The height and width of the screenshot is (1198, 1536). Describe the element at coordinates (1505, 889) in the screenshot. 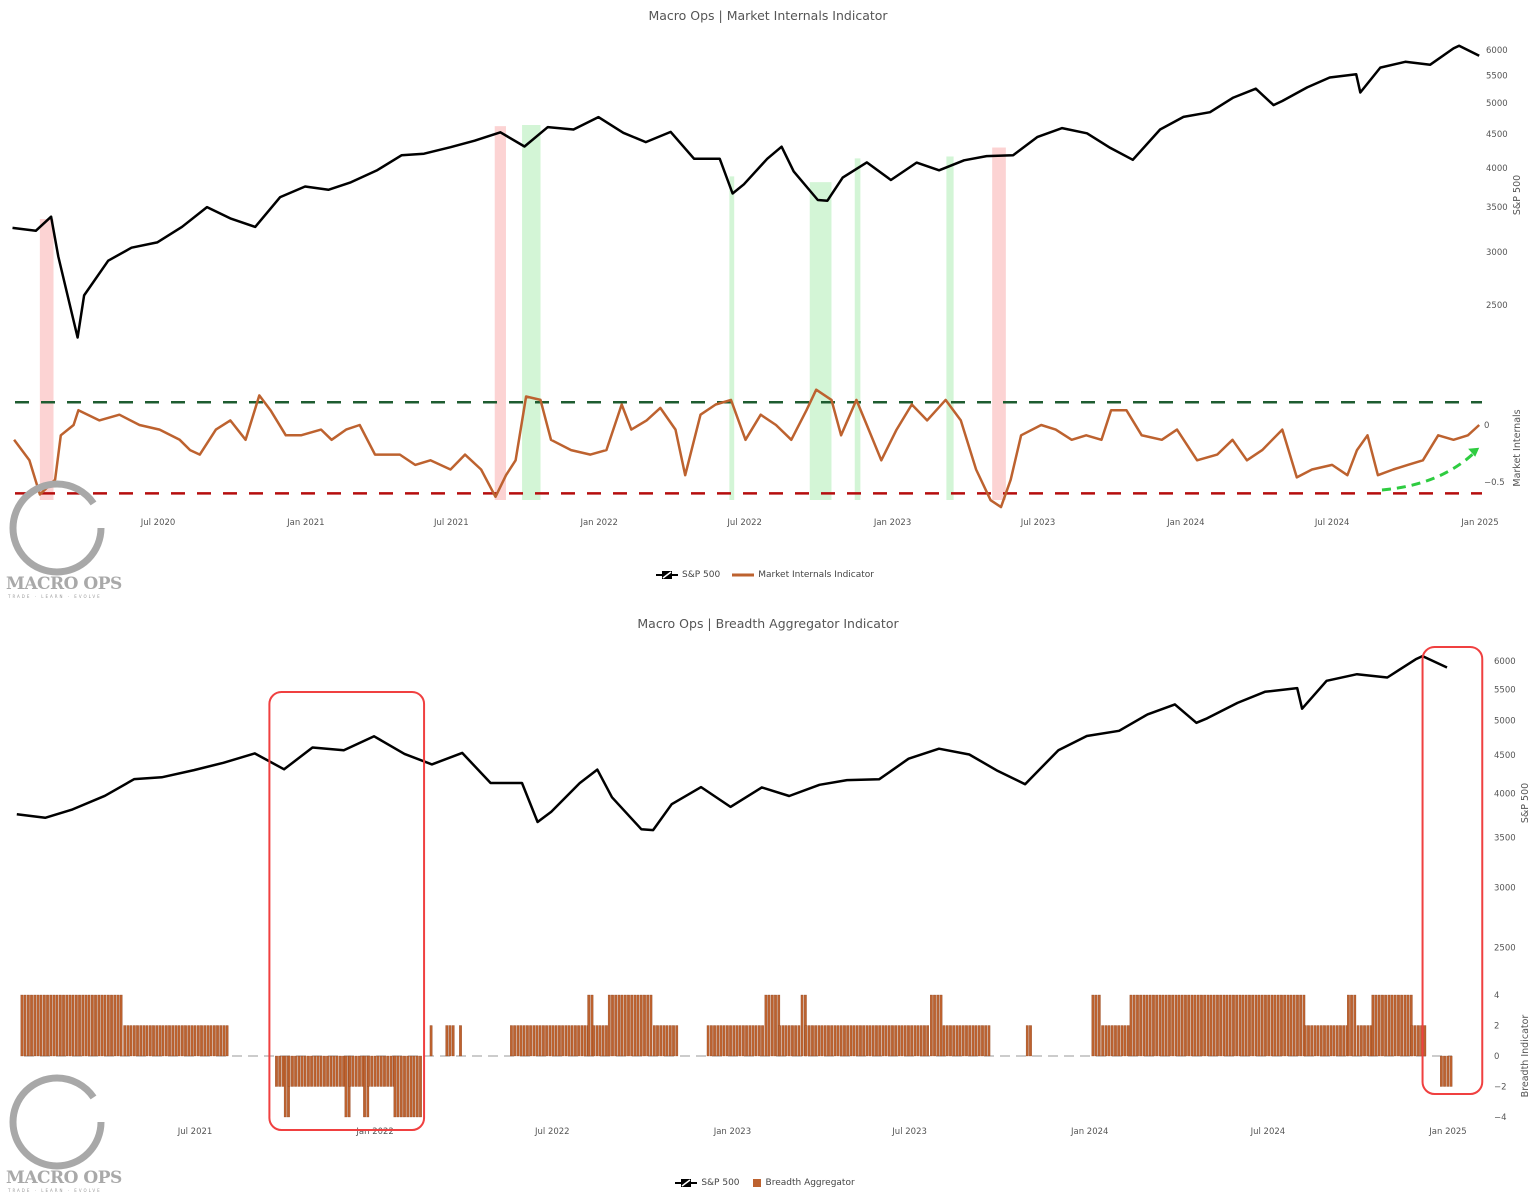

I see `y-tick-label-sp500: 3000` at that location.